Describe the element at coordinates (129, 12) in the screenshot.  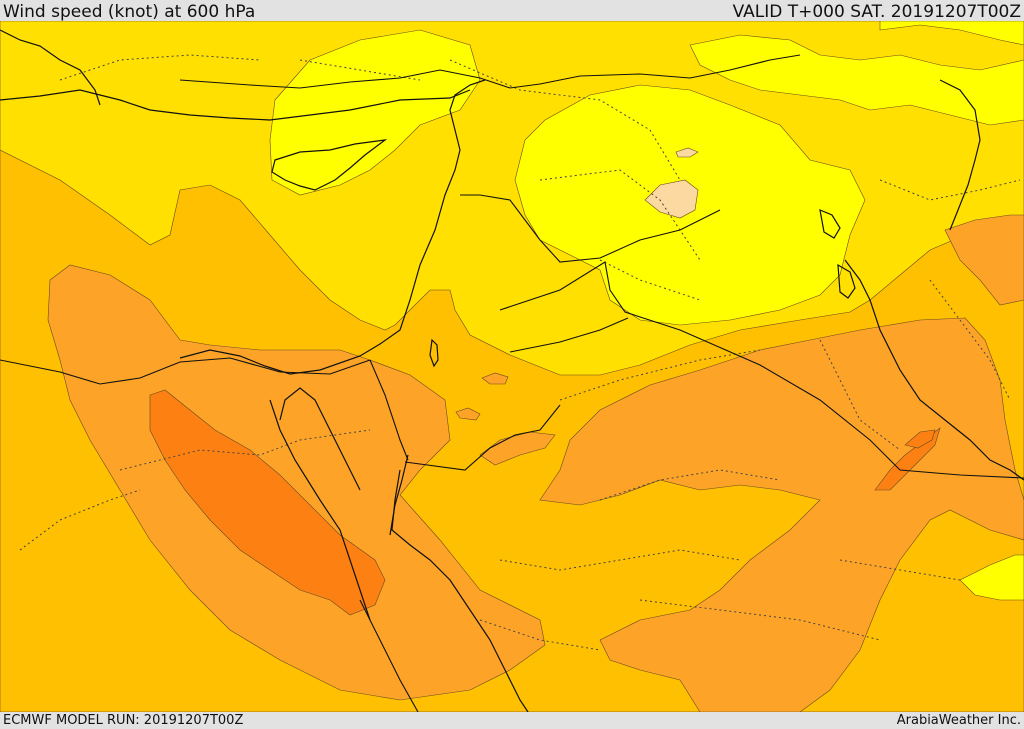
I see `map-title: Wind speed (knot) at 600 hPa` at that location.